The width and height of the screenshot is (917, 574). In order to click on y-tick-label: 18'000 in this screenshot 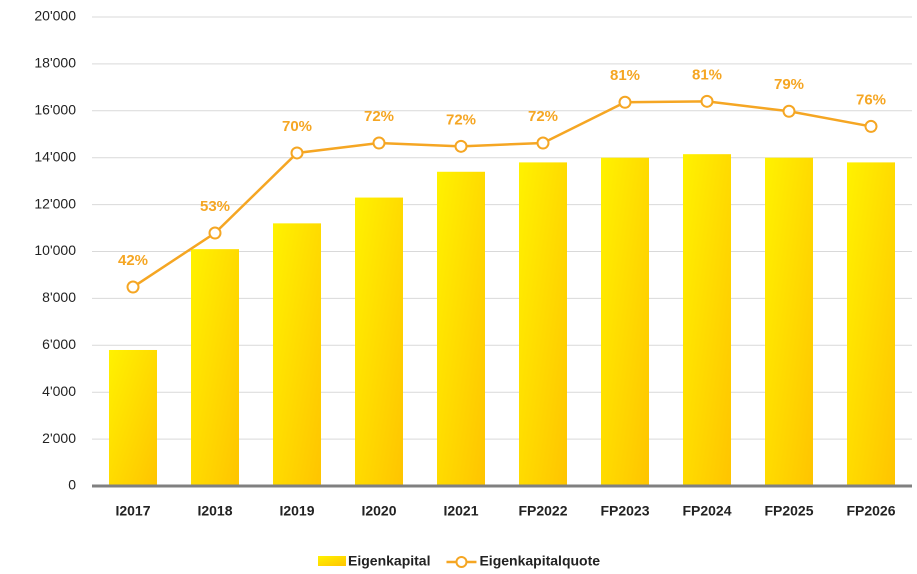, I will do `click(55, 63)`.